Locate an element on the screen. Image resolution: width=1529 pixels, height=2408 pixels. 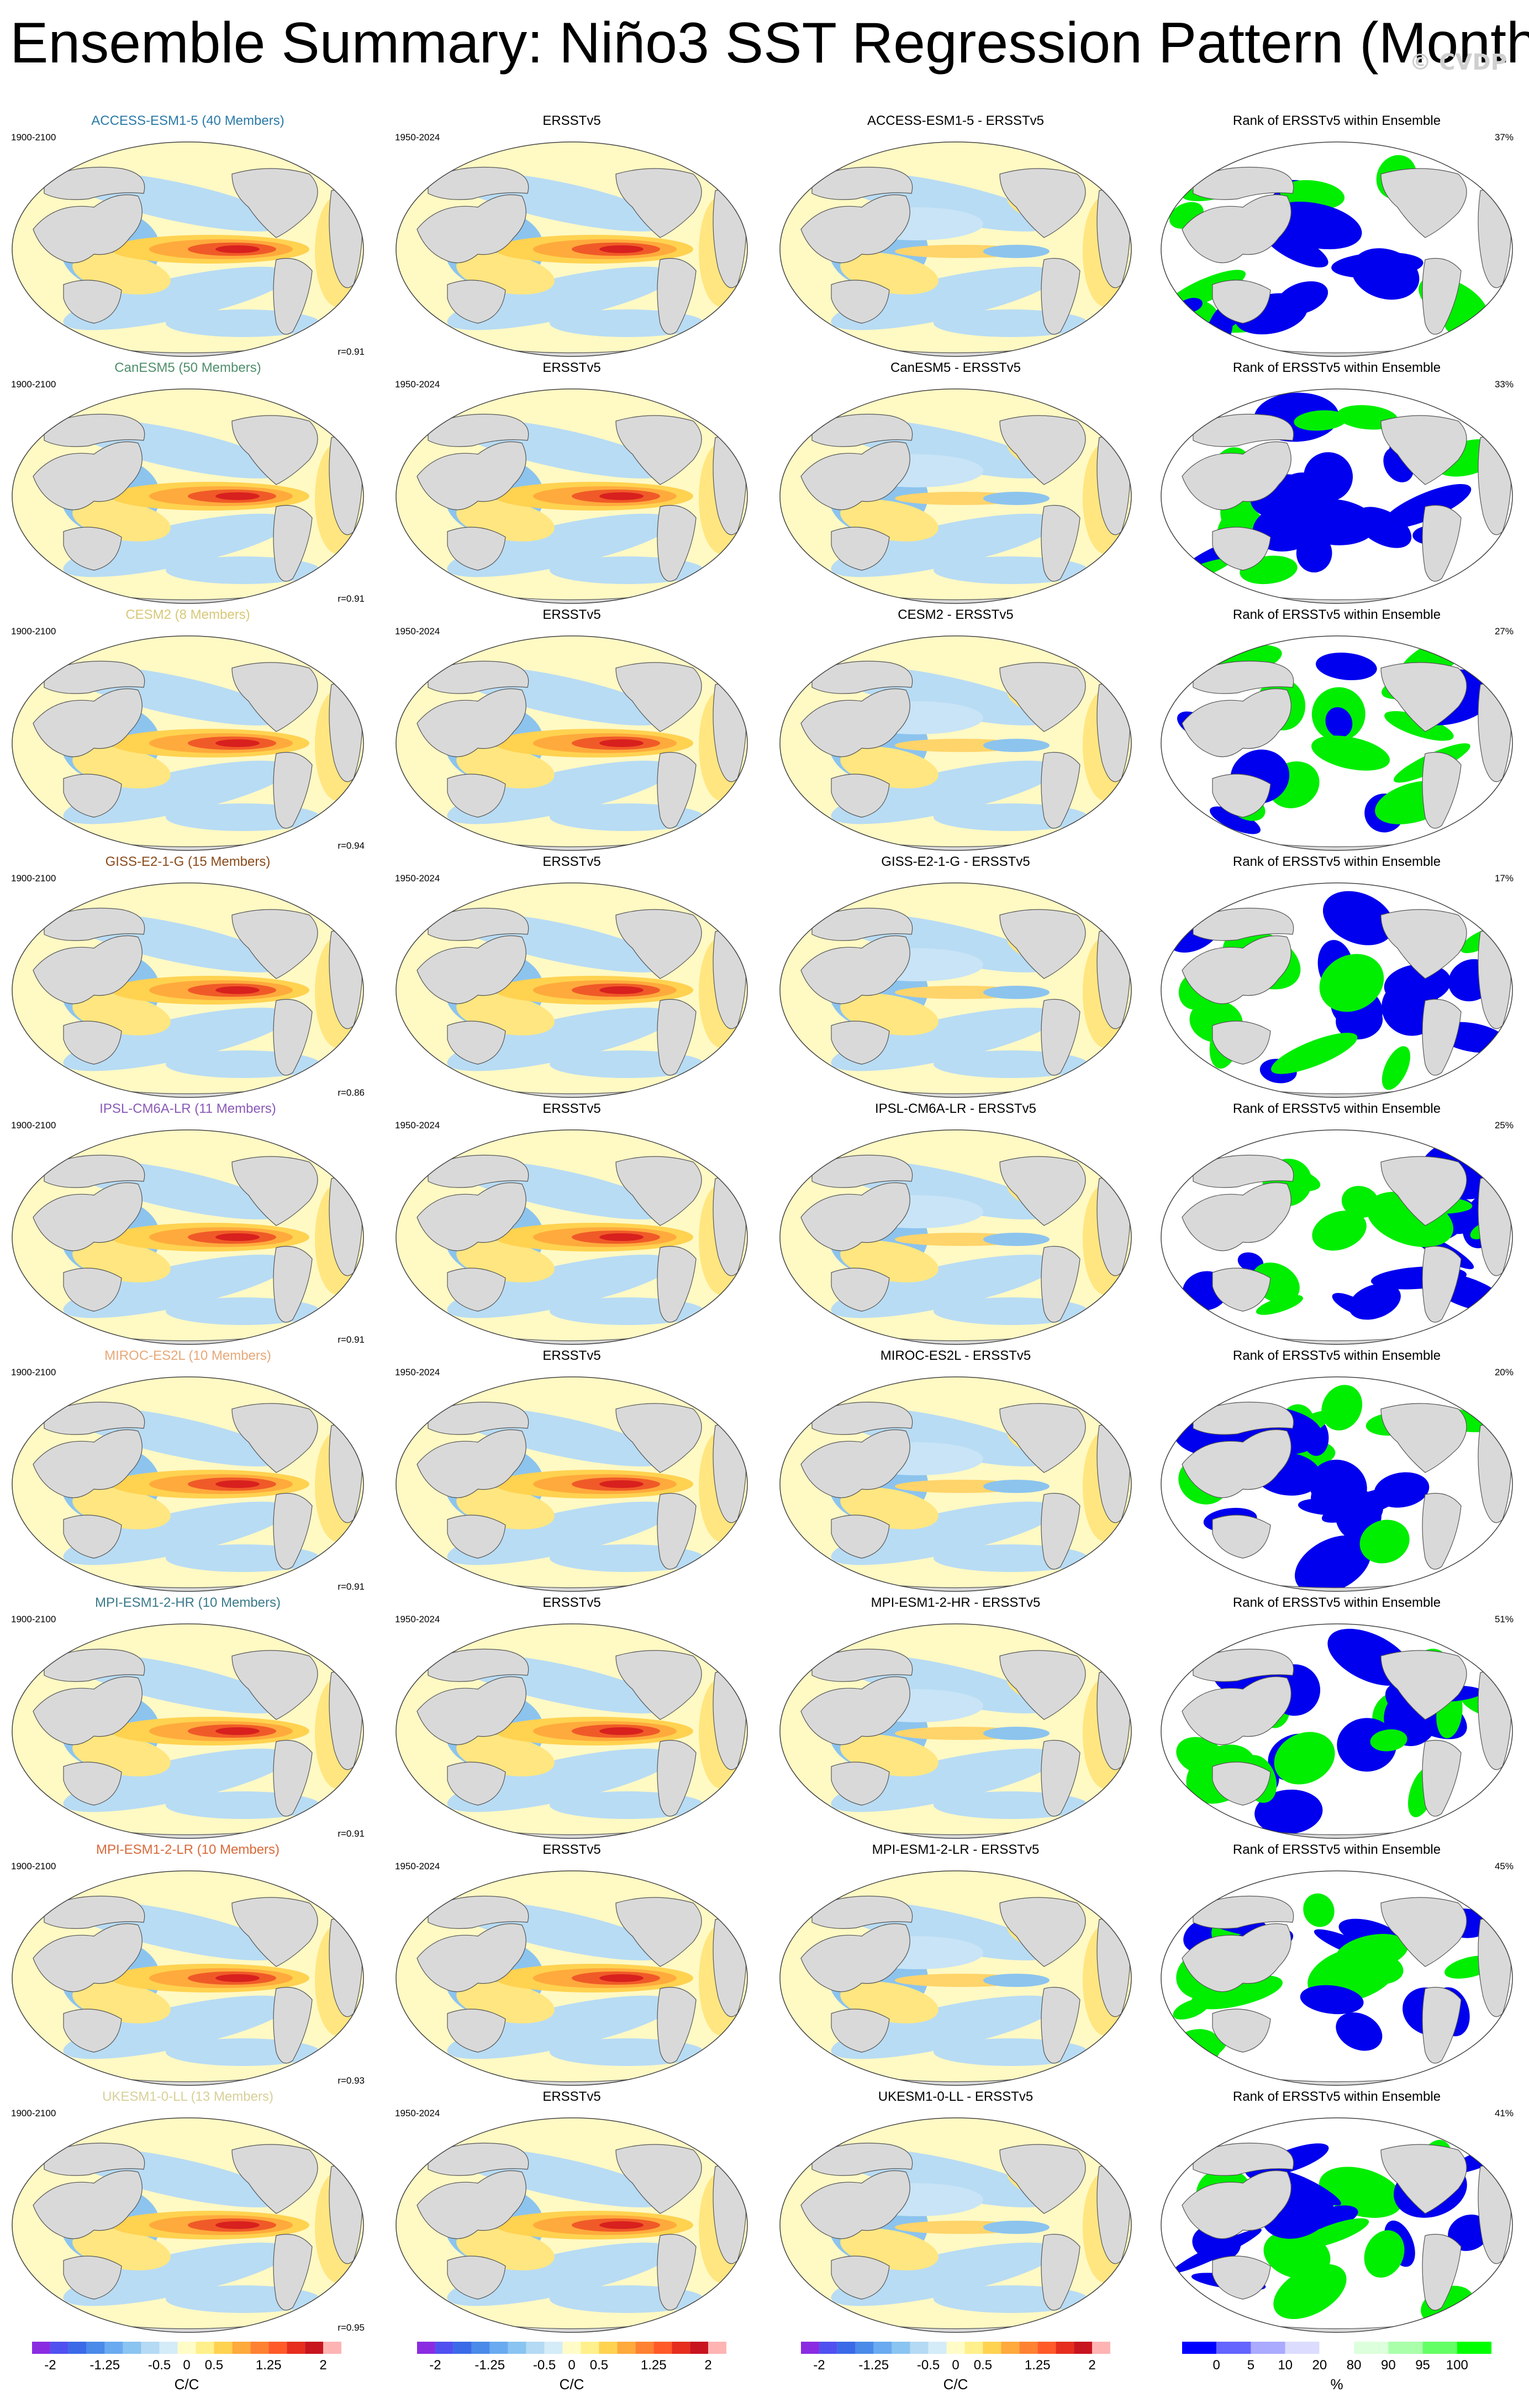
pattern-correlation: r=0.94 is located at coordinates (352, 845).